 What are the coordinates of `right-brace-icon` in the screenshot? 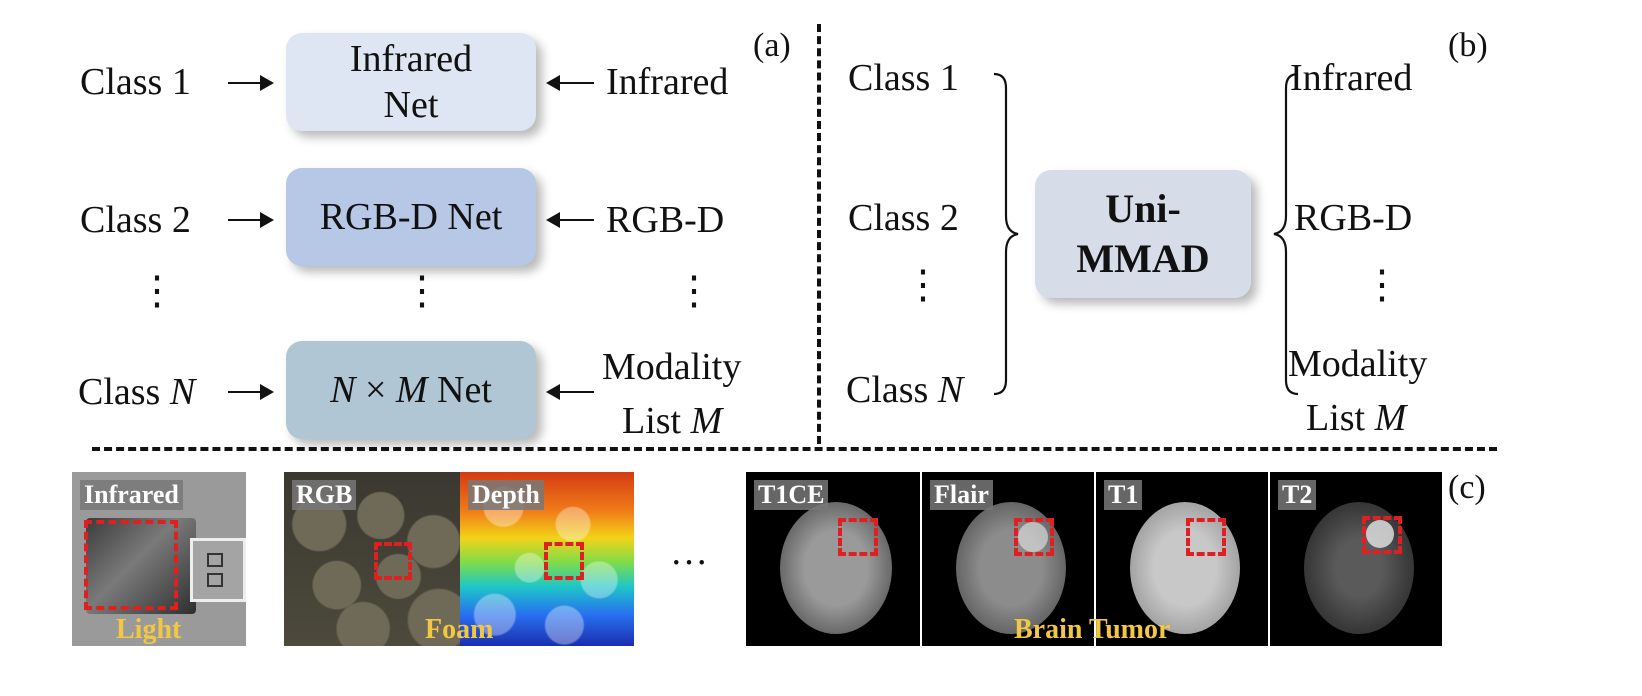 It's located at (1286, 234).